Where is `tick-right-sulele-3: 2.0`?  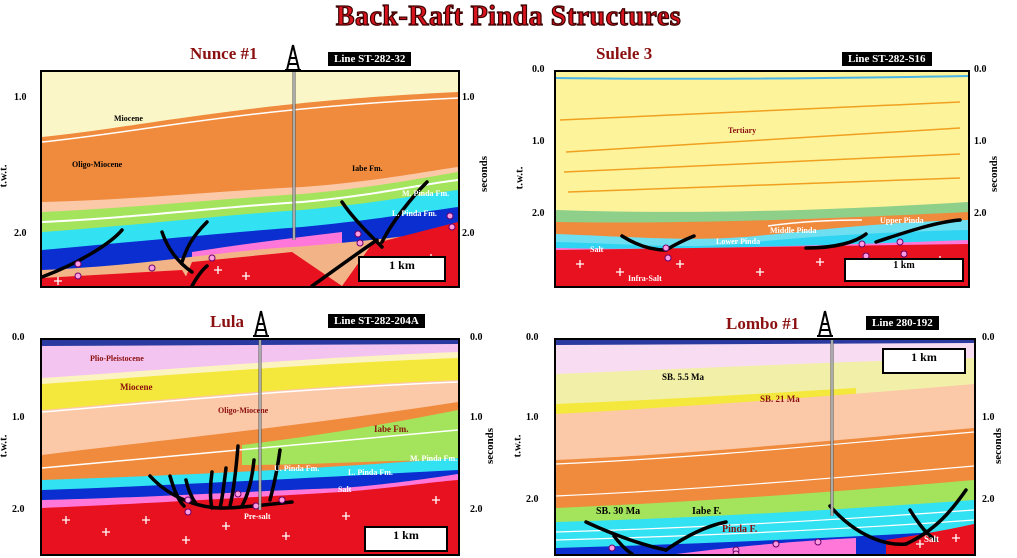 tick-right-sulele-3: 2.0 is located at coordinates (980, 213).